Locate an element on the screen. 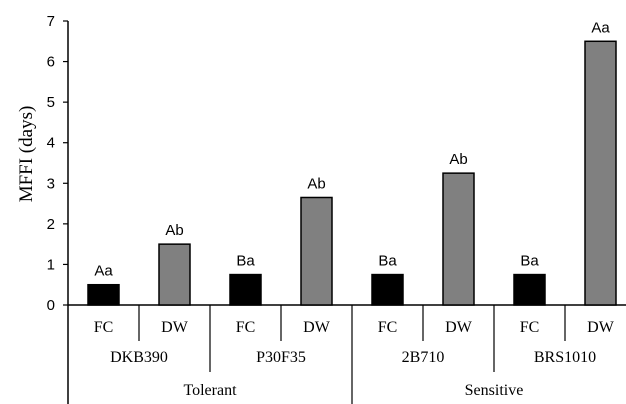  y-tick-label: 0 is located at coordinates (51, 305).